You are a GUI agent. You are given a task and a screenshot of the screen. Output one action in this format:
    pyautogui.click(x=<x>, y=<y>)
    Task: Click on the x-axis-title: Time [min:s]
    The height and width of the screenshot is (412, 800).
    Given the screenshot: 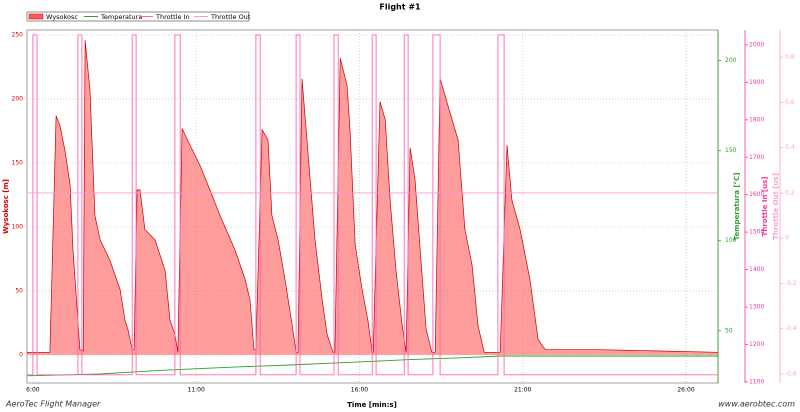 What is the action you would take?
    pyautogui.click(x=372, y=405)
    